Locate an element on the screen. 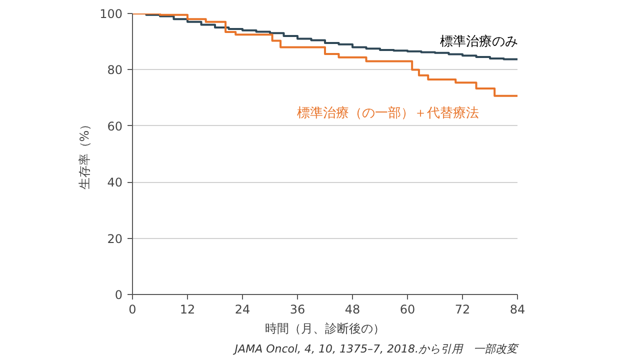 The image size is (640, 357). x-tick-label: 60 is located at coordinates (408, 309).